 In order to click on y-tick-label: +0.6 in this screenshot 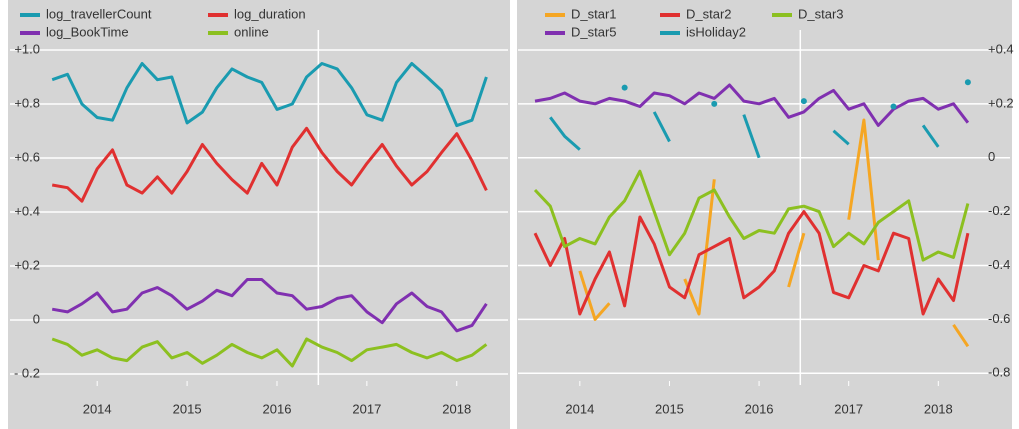, I will do `click(27, 156)`.